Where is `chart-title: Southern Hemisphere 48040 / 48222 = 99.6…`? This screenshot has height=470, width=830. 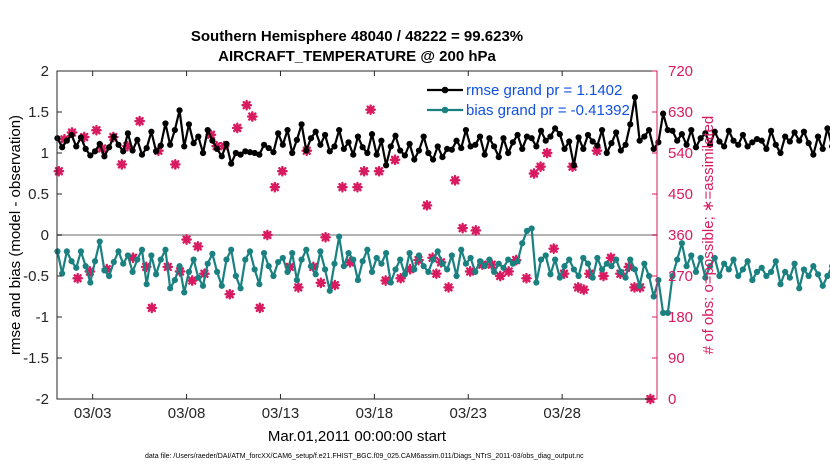
chart-title: Southern Hemisphere 48040 / 48222 = 99.6… is located at coordinates (357, 36).